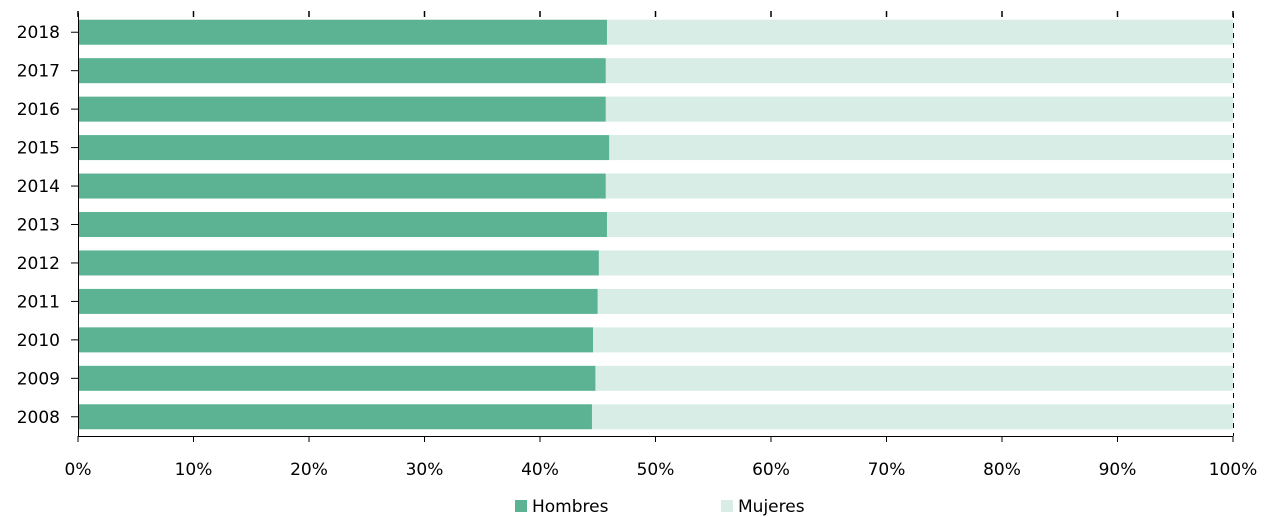 Image resolution: width=1276 pixels, height=517 pixels. Describe the element at coordinates (38, 226) in the screenshot. I see `y-tick-label: 2013` at that location.